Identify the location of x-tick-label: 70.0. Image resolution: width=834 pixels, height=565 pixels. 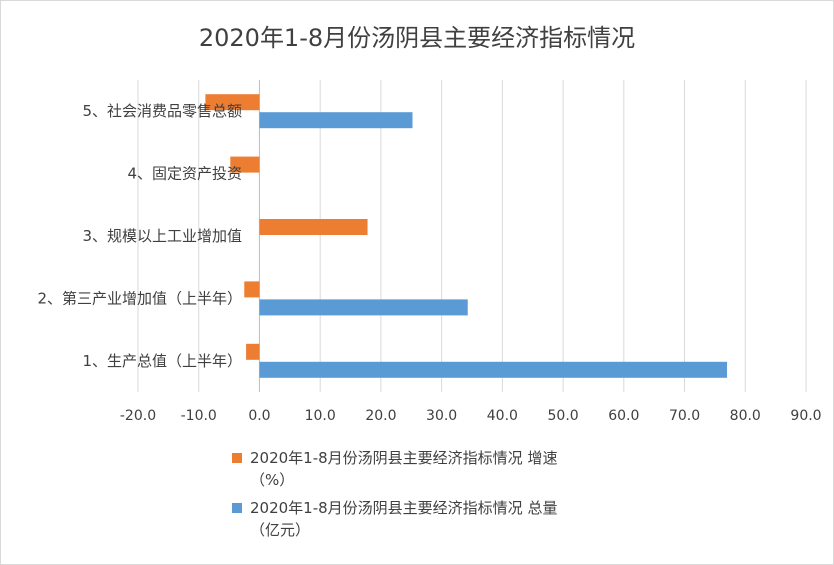
(684, 416).